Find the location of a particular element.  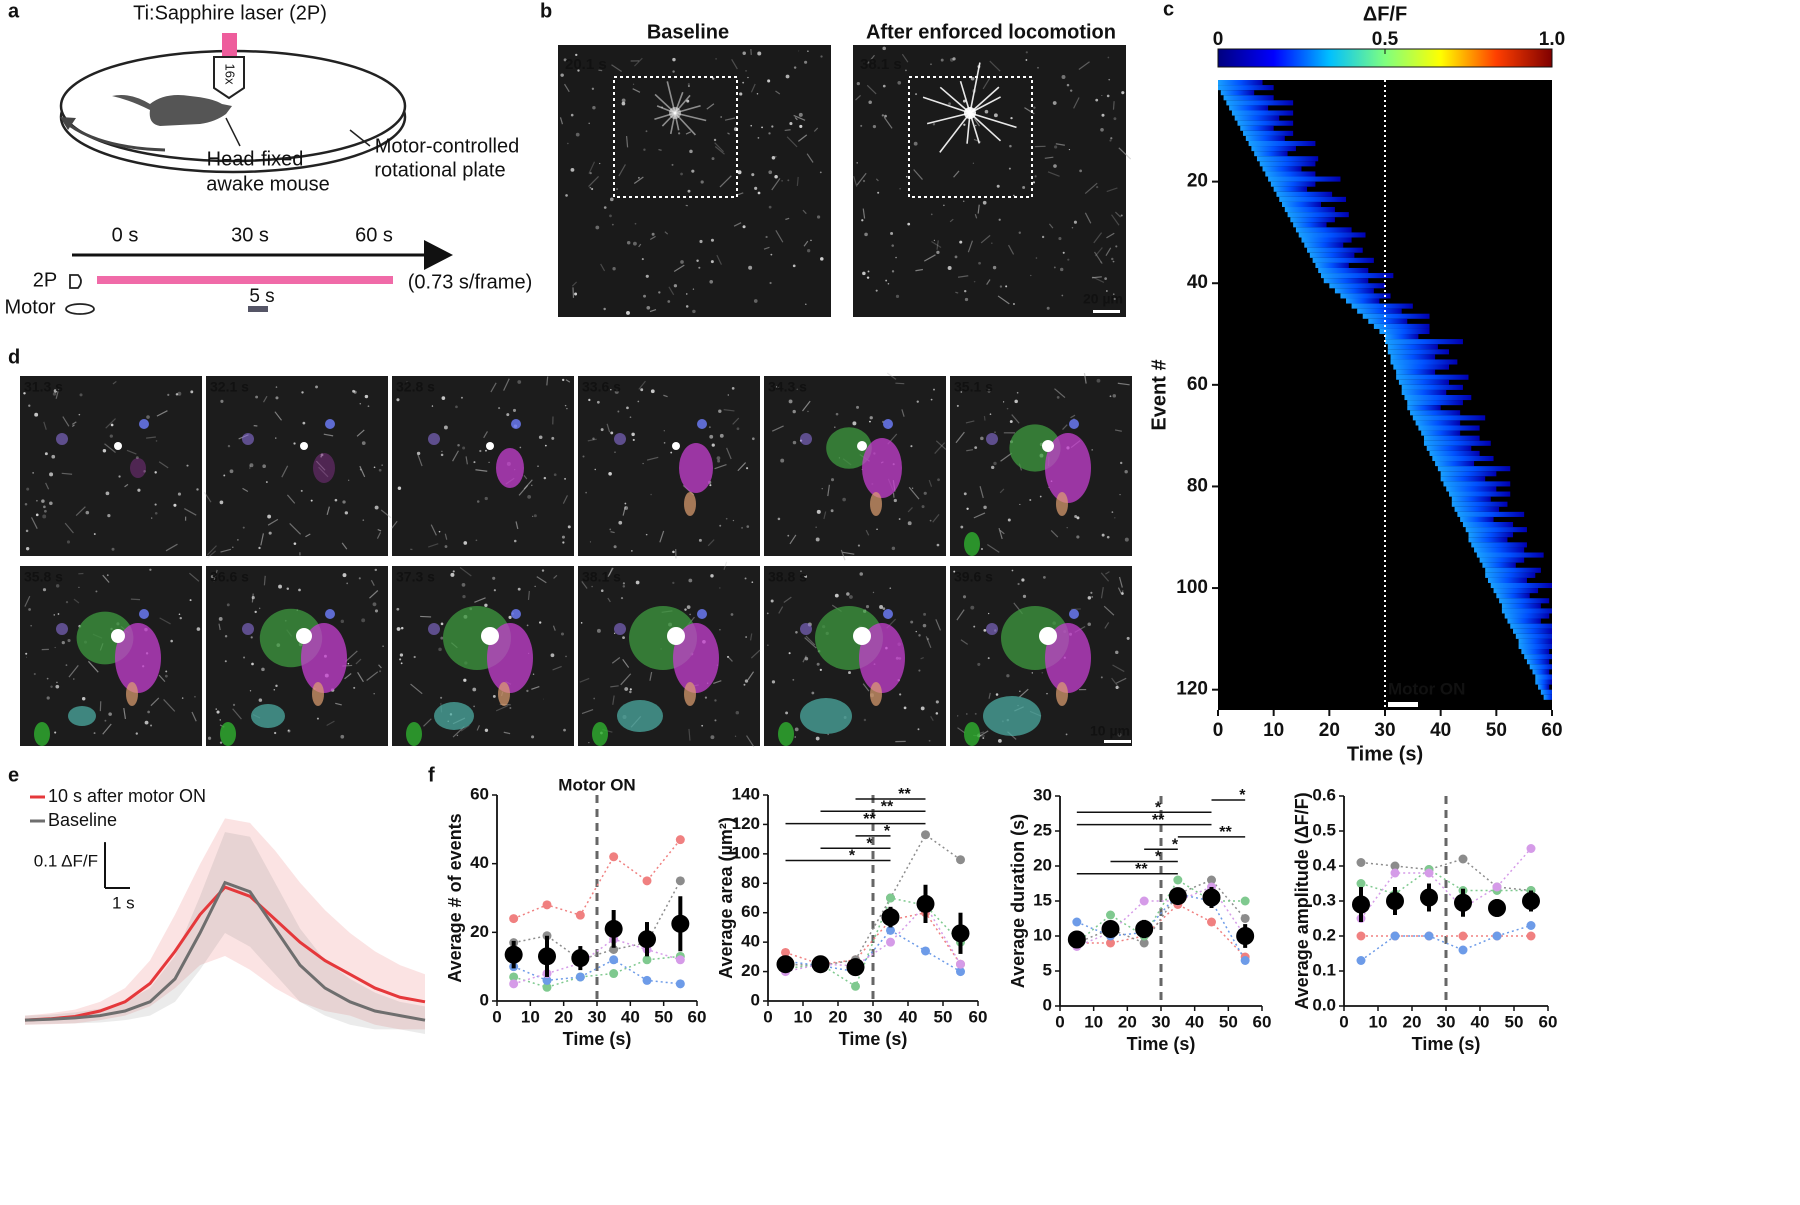

y-tick-label: 30 is located at coordinates (1042, 794).